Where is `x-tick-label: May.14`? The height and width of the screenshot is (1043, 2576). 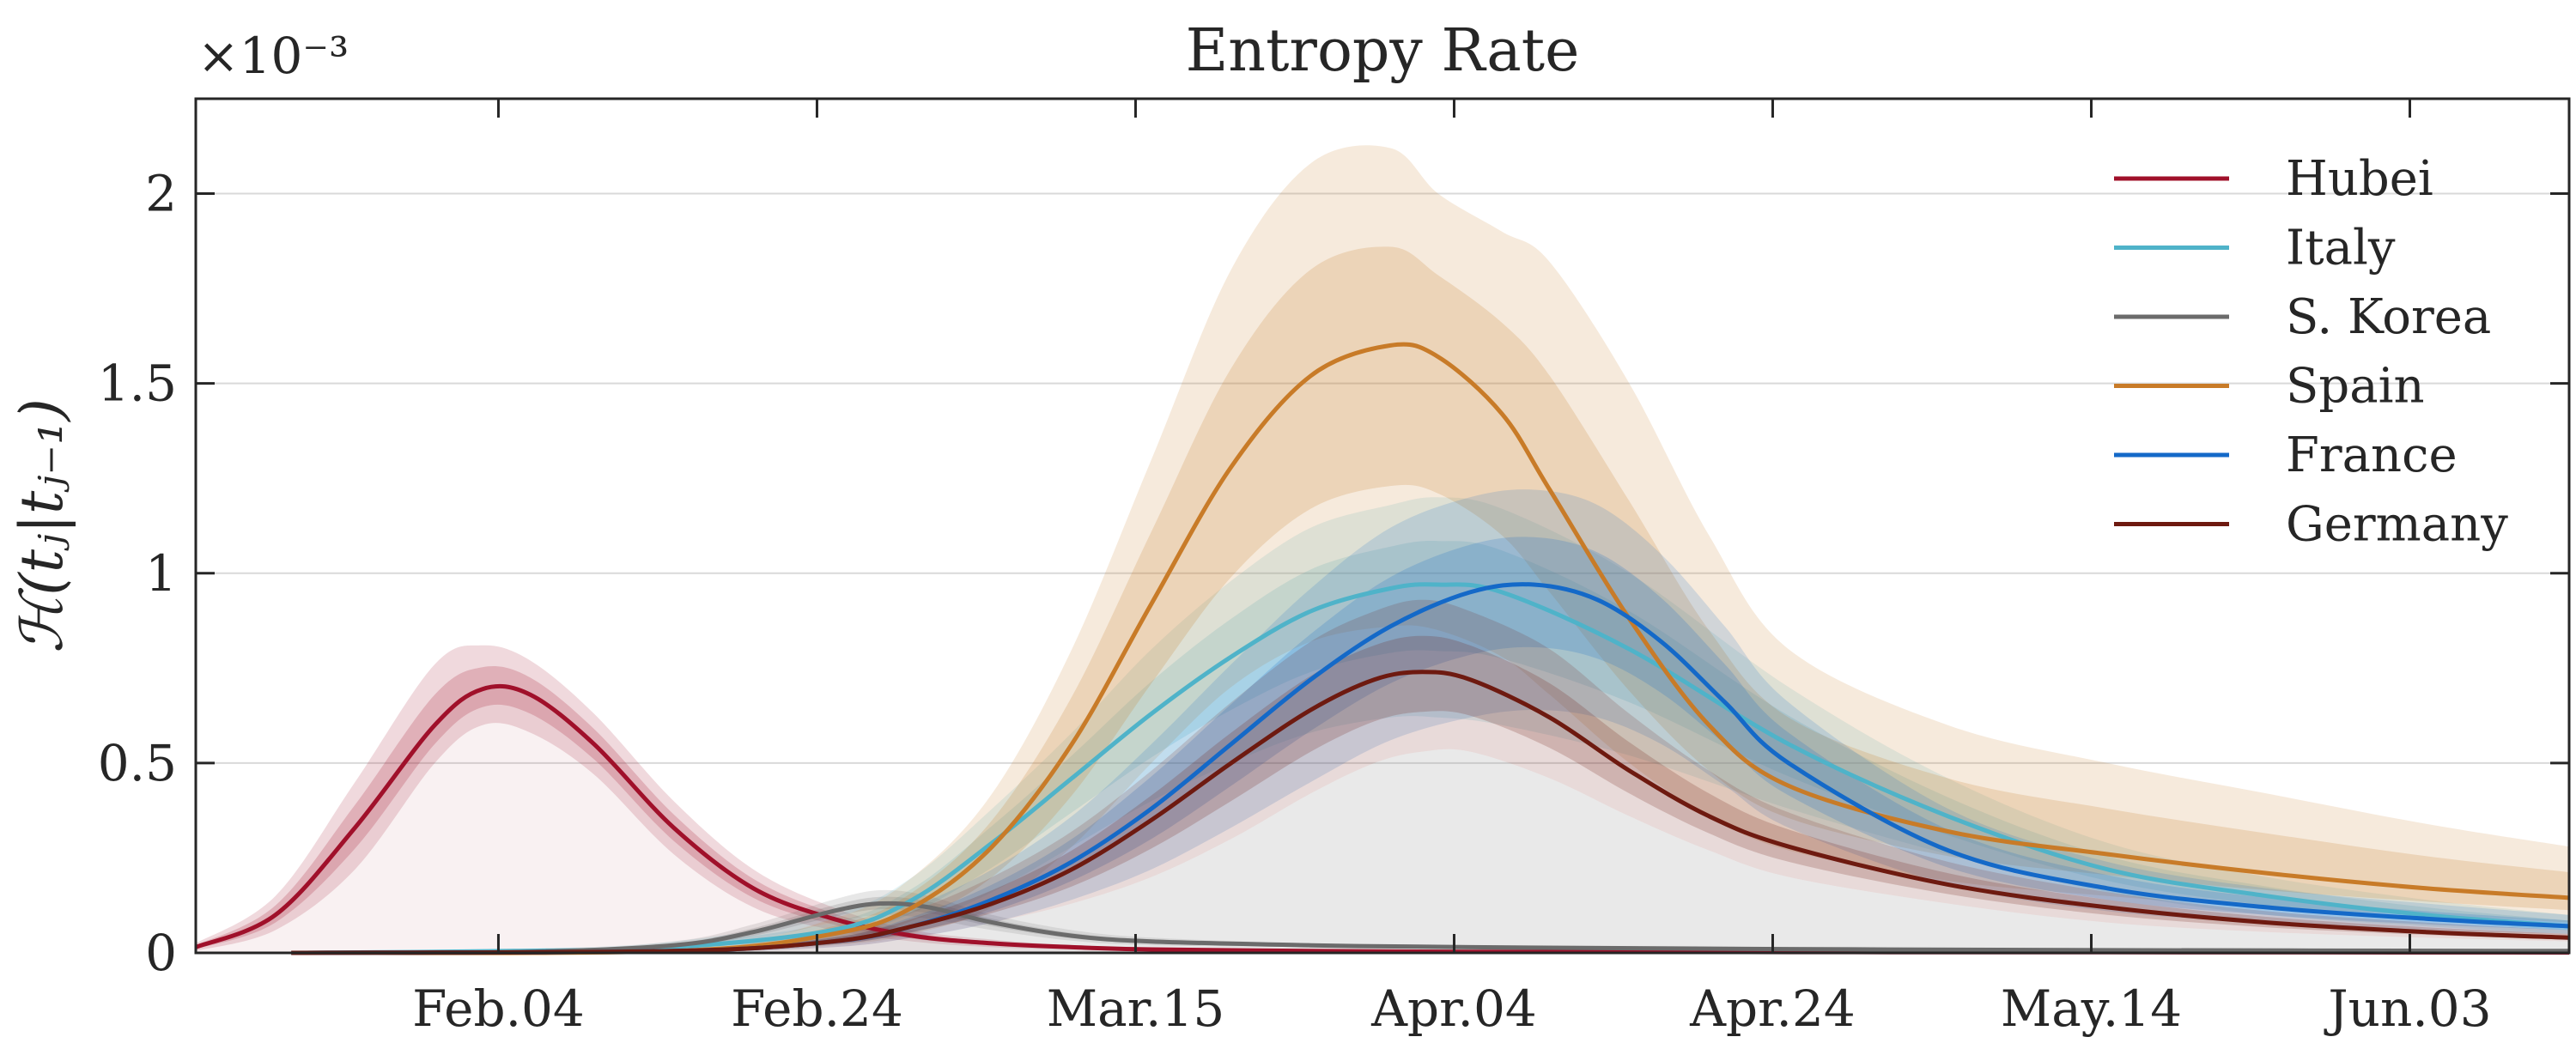 x-tick-label: May.14 is located at coordinates (2091, 1008).